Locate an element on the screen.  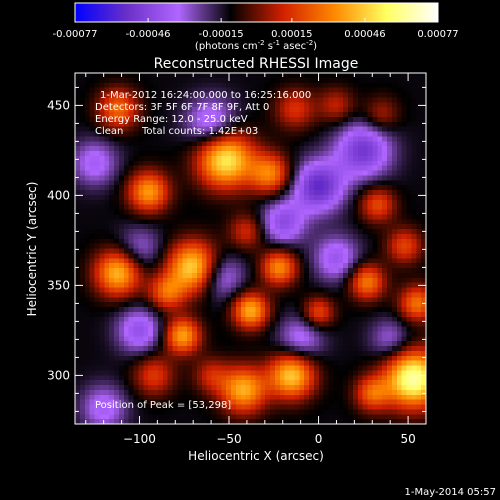
x-tick-label: 50 is located at coordinates (407, 439).